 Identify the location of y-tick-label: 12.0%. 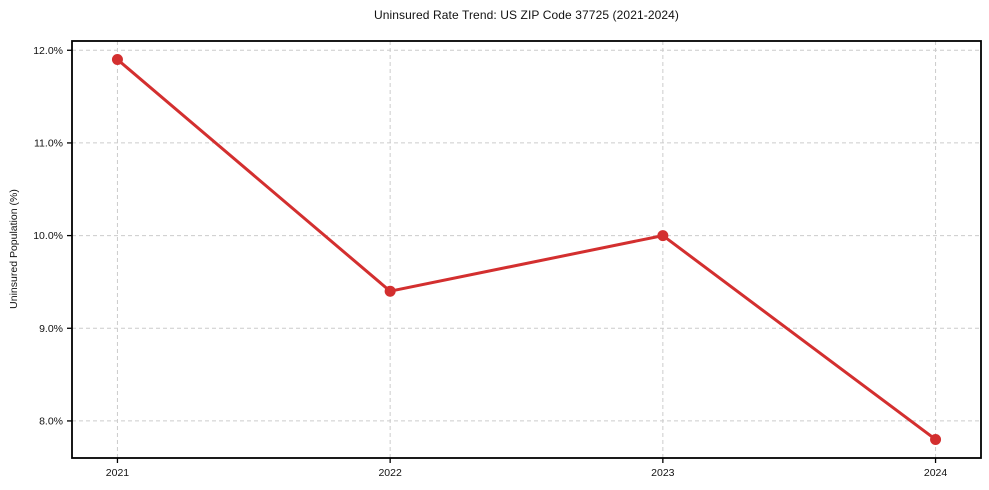
(48, 51).